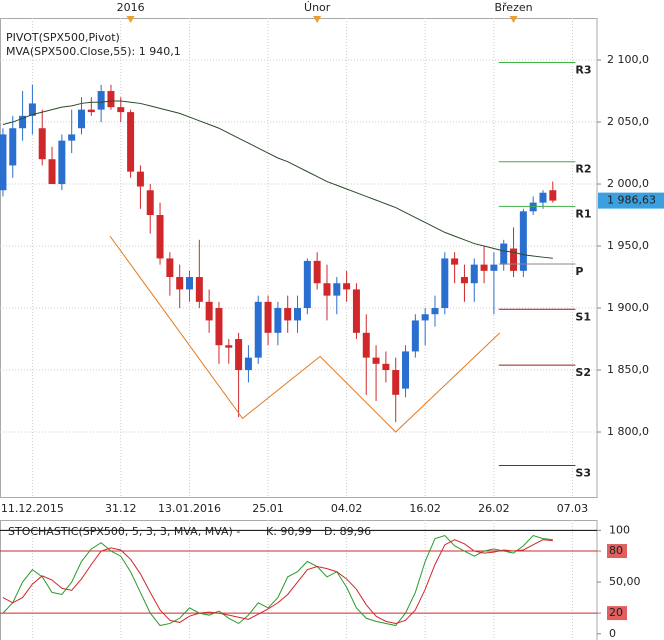  Describe the element at coordinates (628, 121) in the screenshot. I see `y-tick-label: 2 050,0` at that location.